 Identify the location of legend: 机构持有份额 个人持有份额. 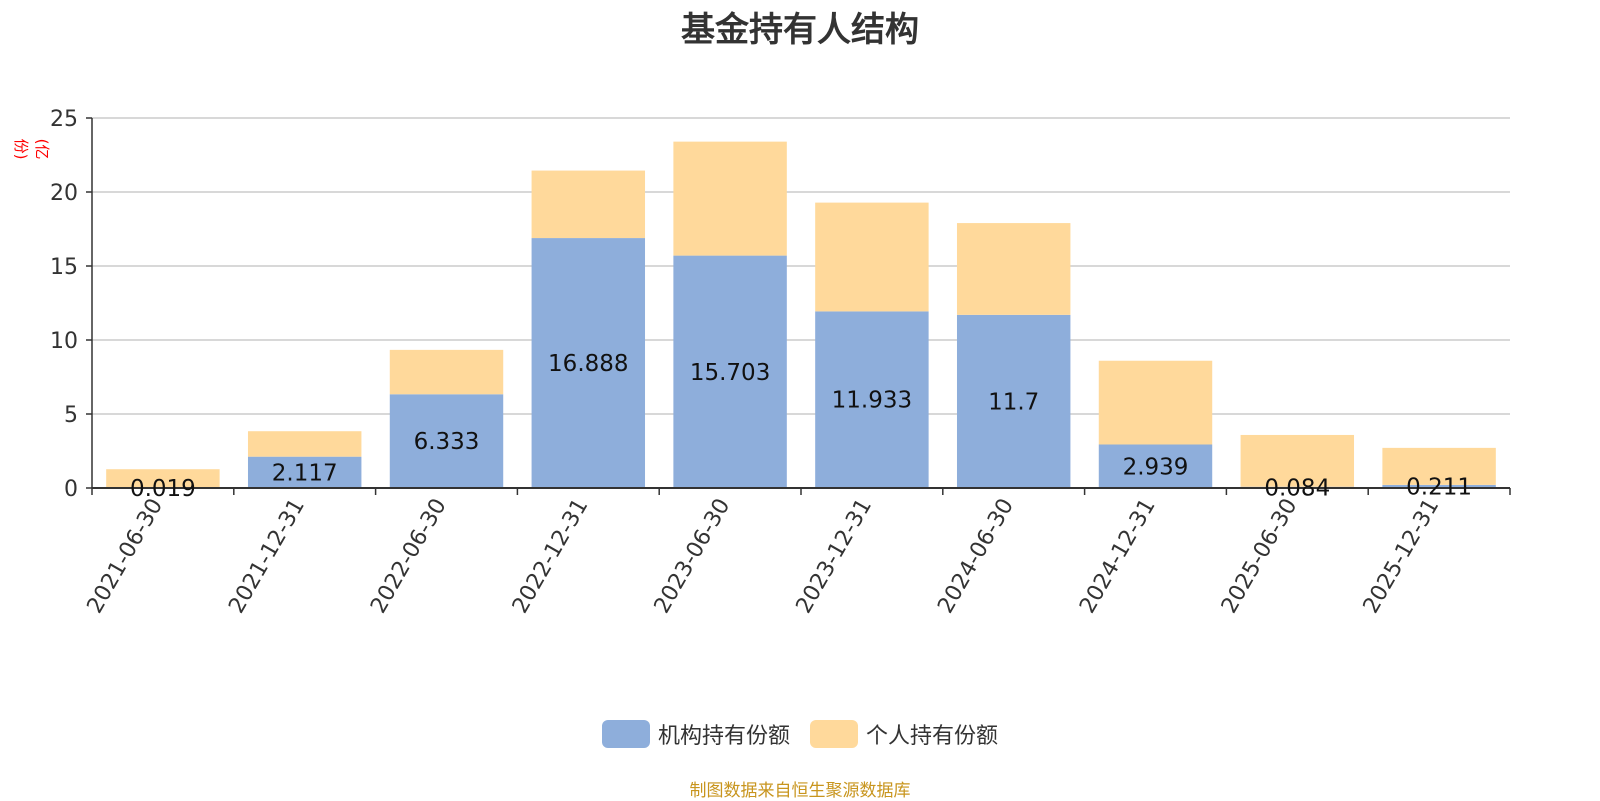
(800, 734).